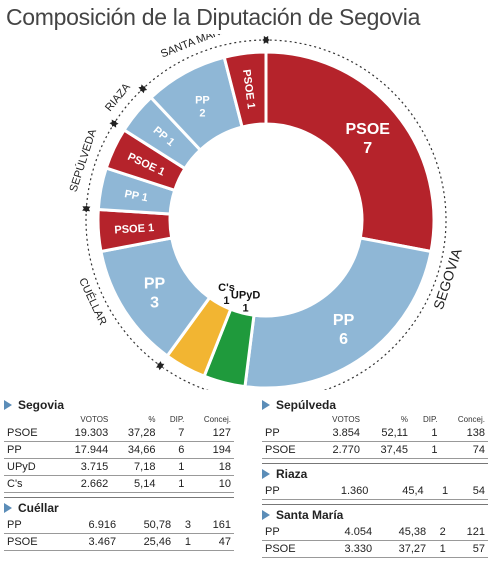 The width and height of the screenshot is (490, 578). Describe the element at coordinates (119, 405) in the screenshot. I see `district-header: Segovia` at that location.